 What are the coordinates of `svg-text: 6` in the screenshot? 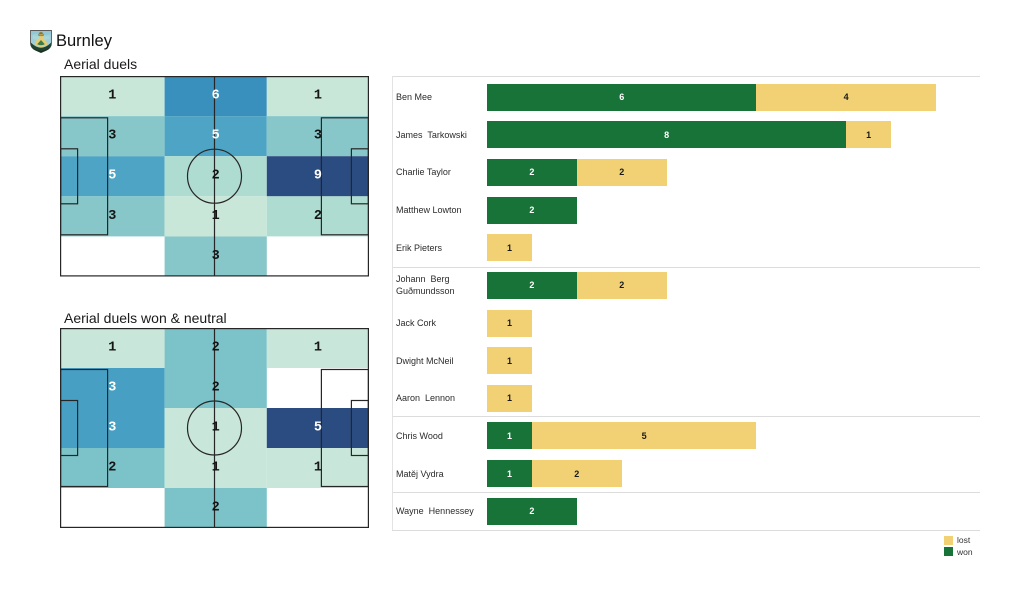 It's located at (216, 96).